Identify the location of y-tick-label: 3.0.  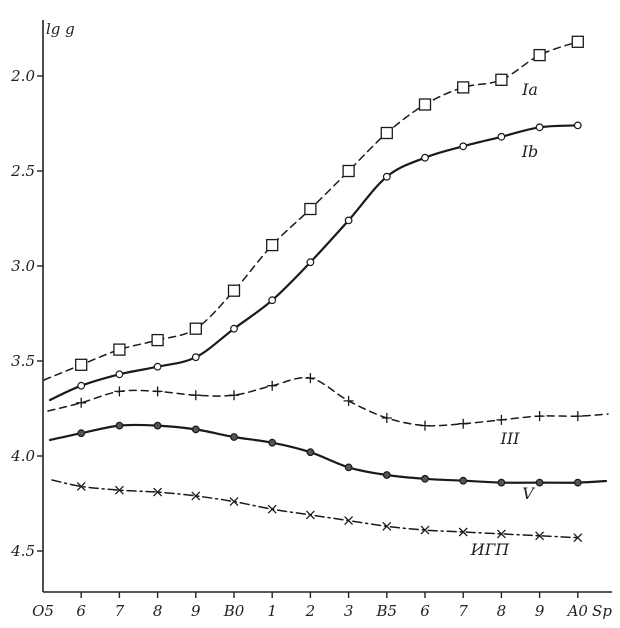
(23, 266).